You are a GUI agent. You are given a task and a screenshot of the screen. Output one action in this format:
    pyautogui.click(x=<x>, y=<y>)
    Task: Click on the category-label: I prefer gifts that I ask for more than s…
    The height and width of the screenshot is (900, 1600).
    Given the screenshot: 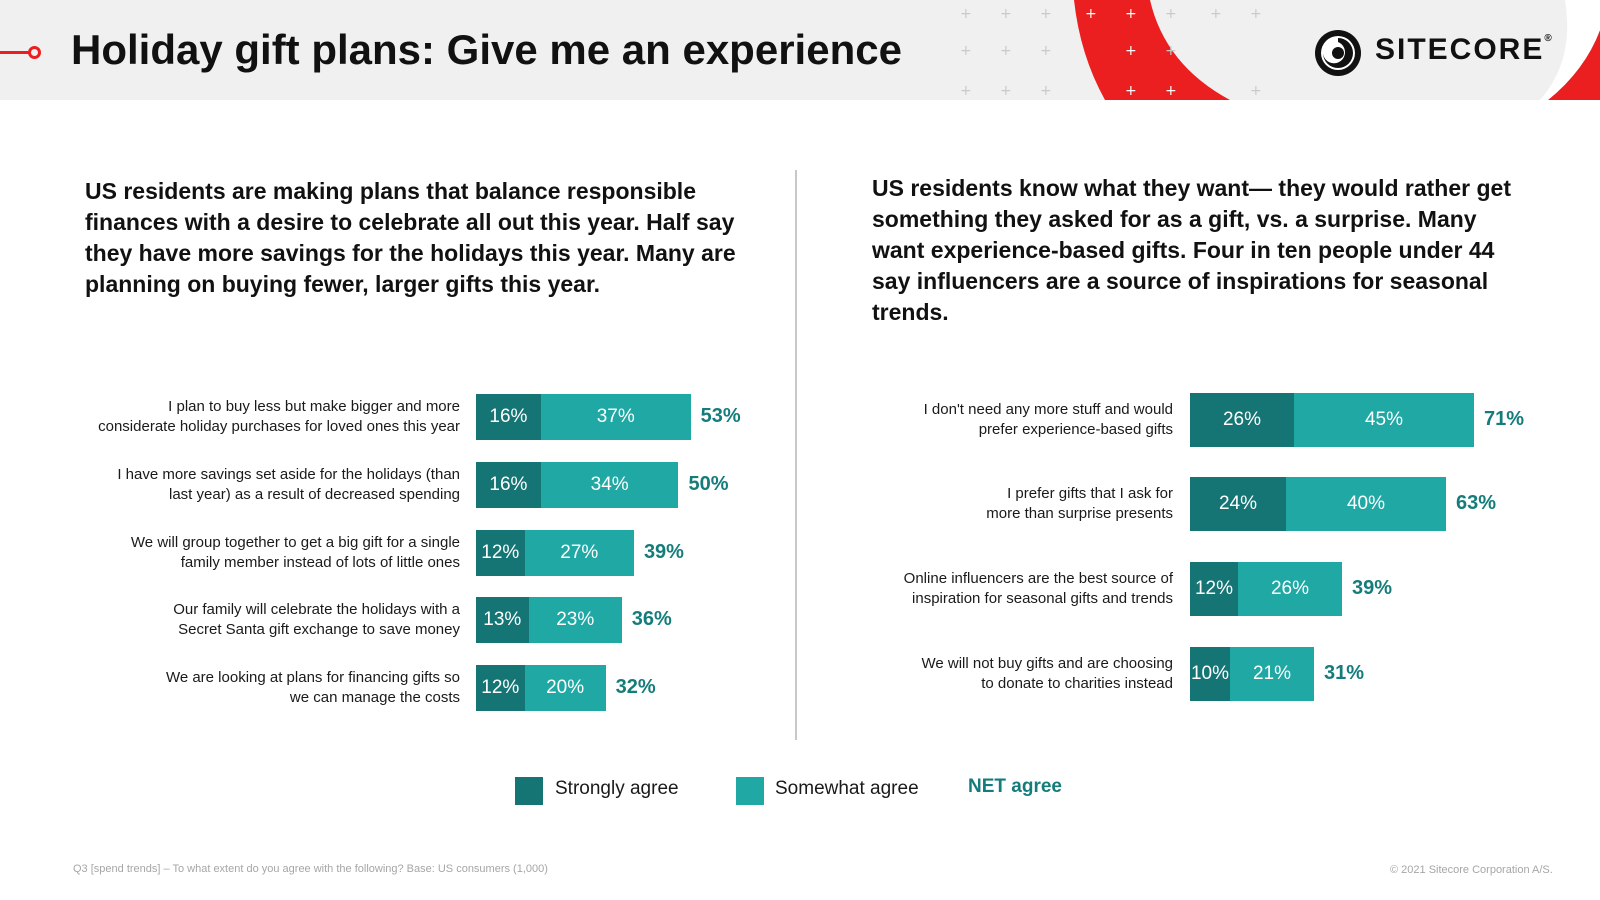 What is the action you would take?
    pyautogui.click(x=1008, y=504)
    